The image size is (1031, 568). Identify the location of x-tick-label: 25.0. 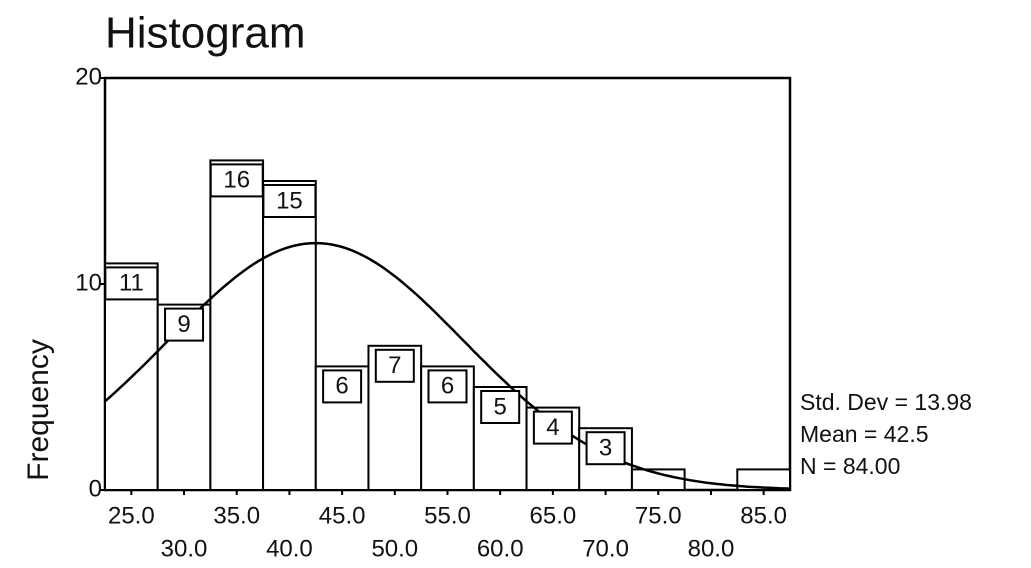
(131, 515).